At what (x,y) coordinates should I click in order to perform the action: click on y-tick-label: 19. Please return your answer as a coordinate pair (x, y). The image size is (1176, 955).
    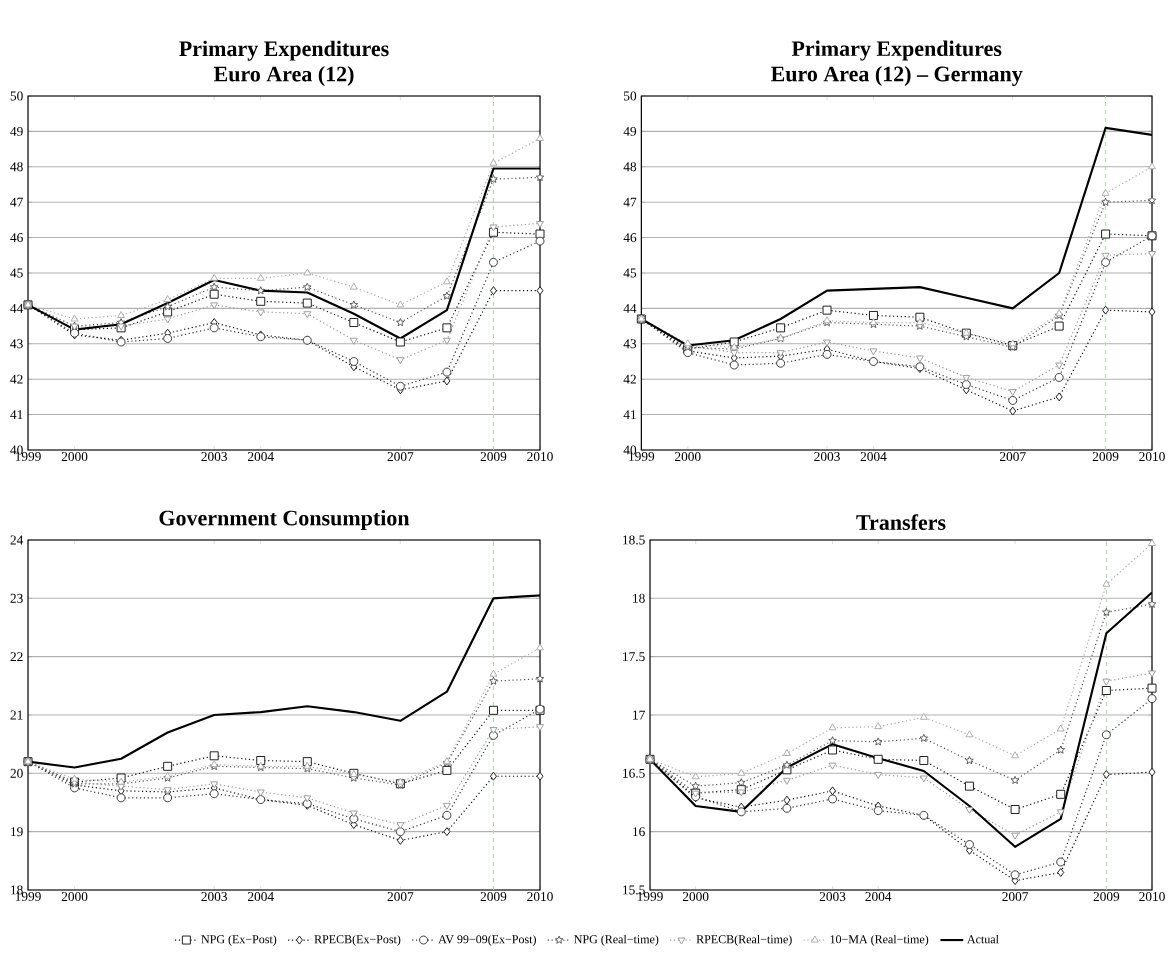
    Looking at the image, I should click on (17, 832).